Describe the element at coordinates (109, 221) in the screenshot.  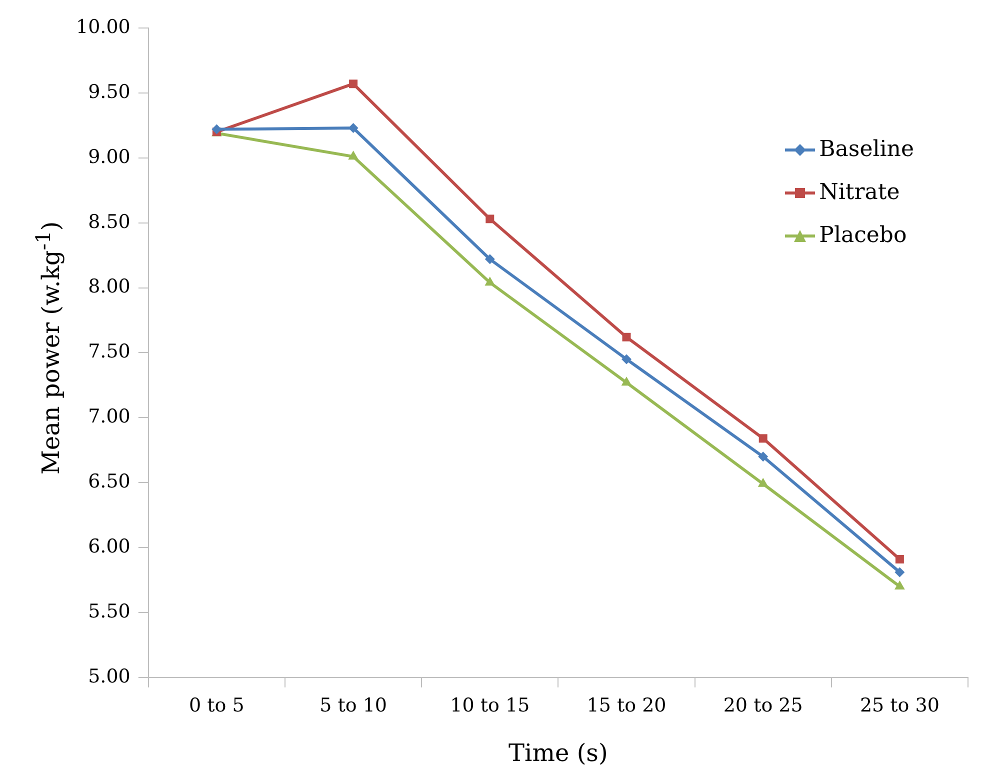
I see `y-tick-label: 8.50` at that location.